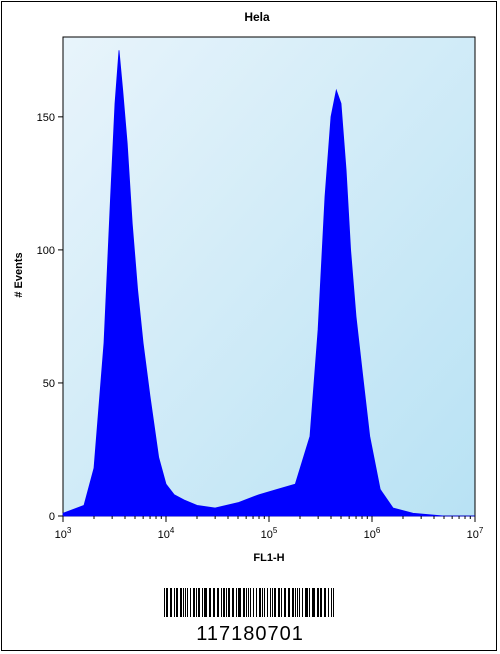 Image resolution: width=500 pixels, height=654 pixels. I want to click on y-axis: 0 50 100 150, so click(50, 317).